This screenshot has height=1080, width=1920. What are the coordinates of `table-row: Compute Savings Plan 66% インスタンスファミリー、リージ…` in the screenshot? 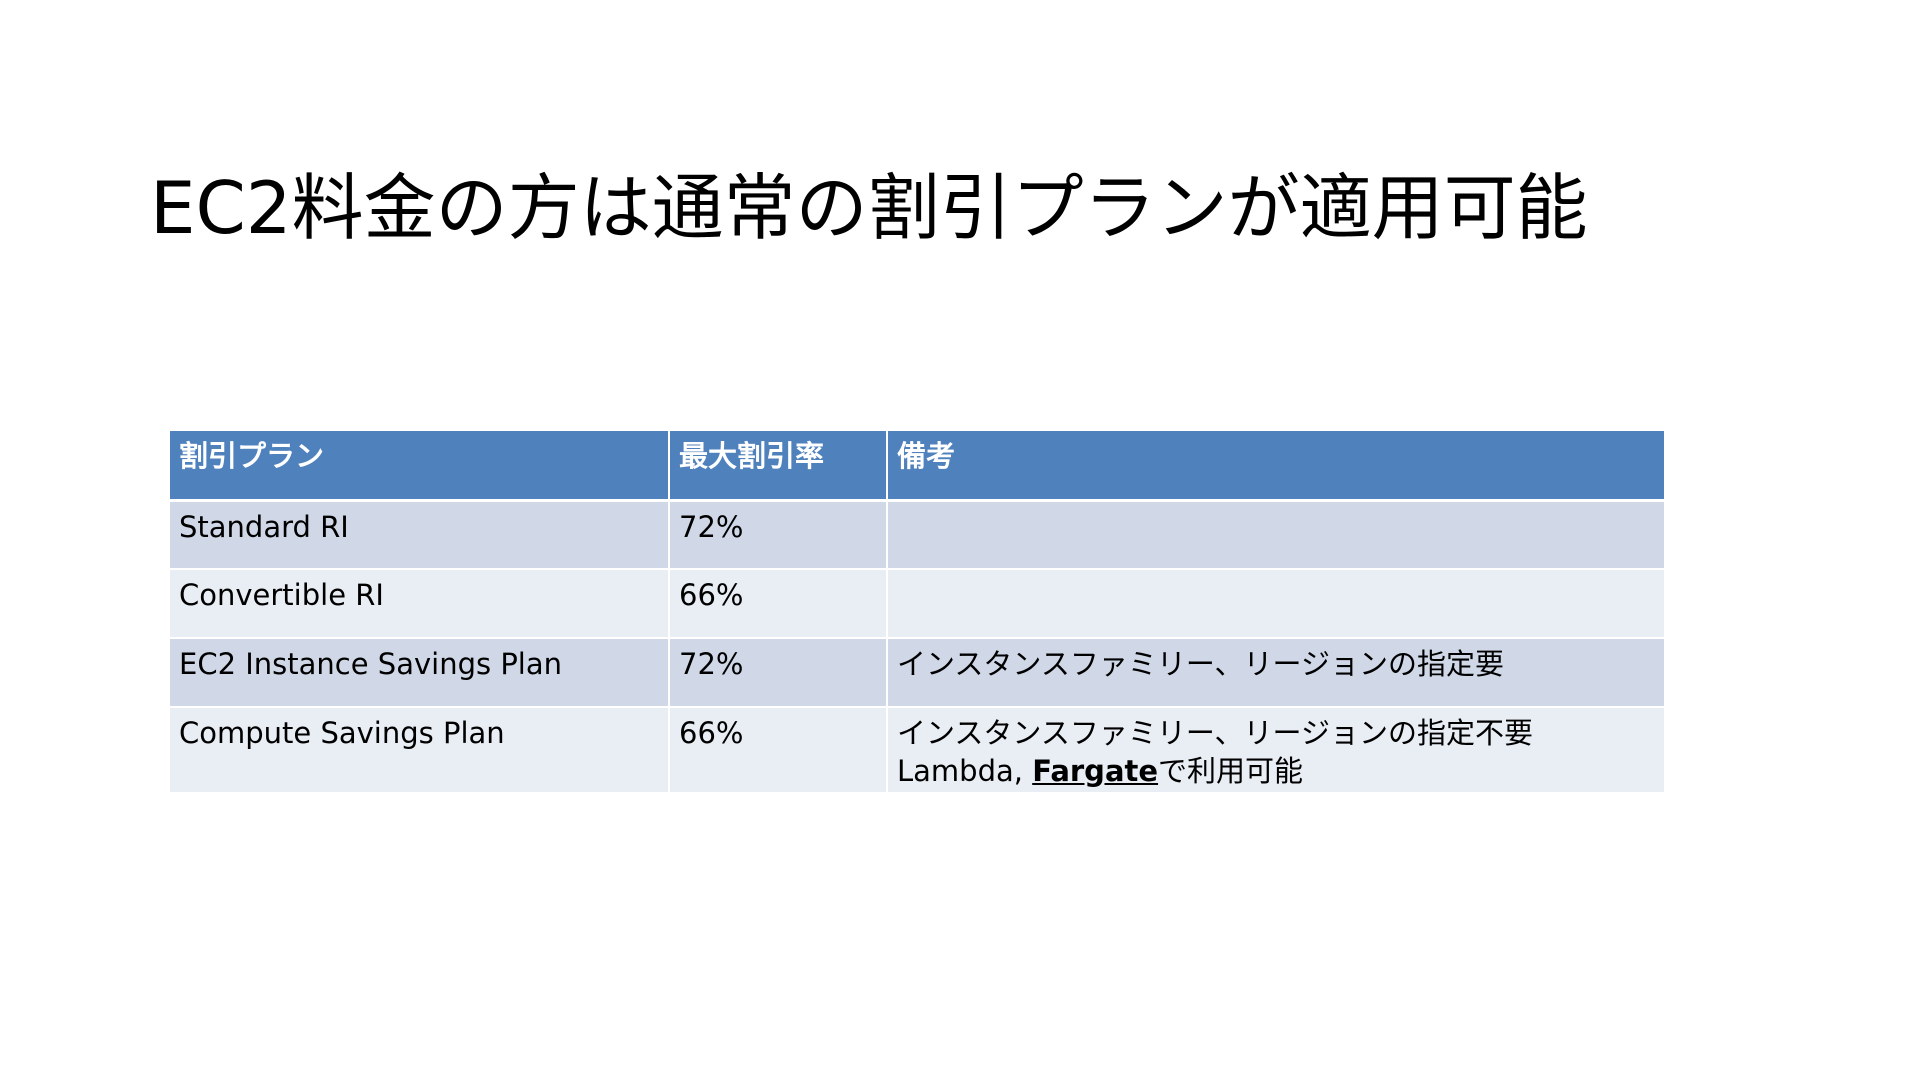 It's located at (917, 750).